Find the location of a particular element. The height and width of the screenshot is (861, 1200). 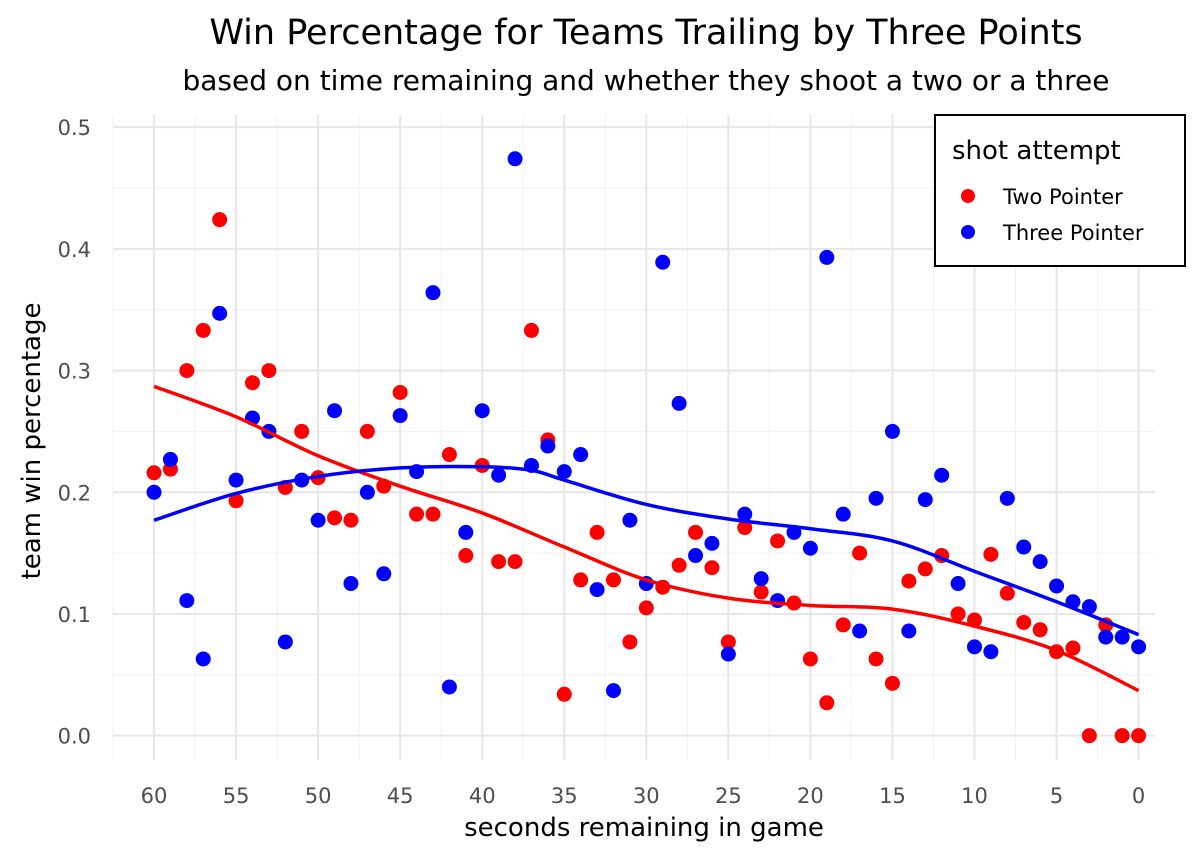

x-tick-label: 30 is located at coordinates (646, 796).